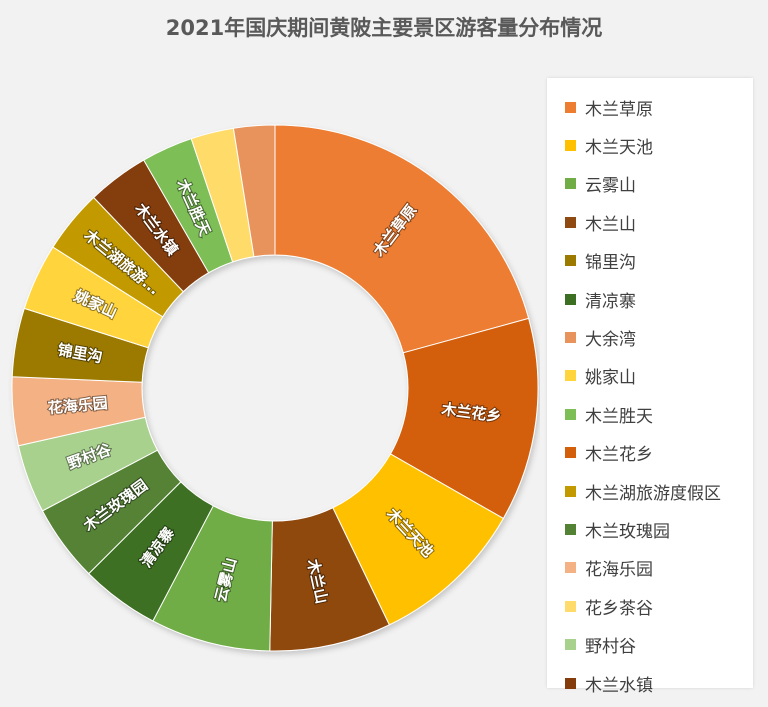 This screenshot has height=707, width=768. Describe the element at coordinates (659, 453) in the screenshot. I see `legend-item: 木兰花乡` at that location.